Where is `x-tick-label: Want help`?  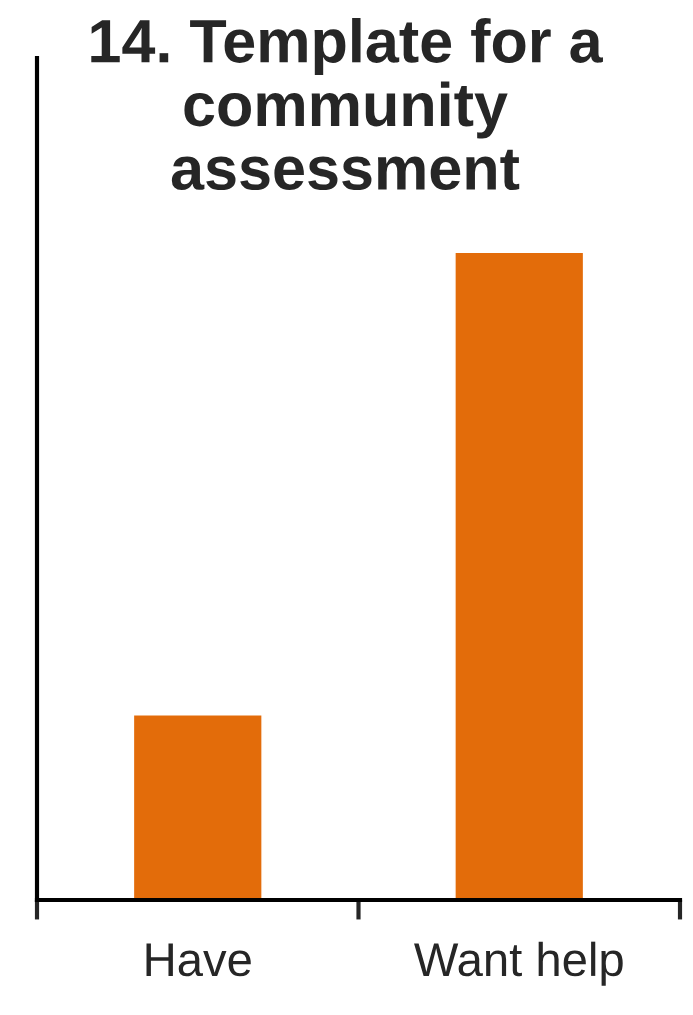
x-tick-label: Want help is located at coordinates (518, 963).